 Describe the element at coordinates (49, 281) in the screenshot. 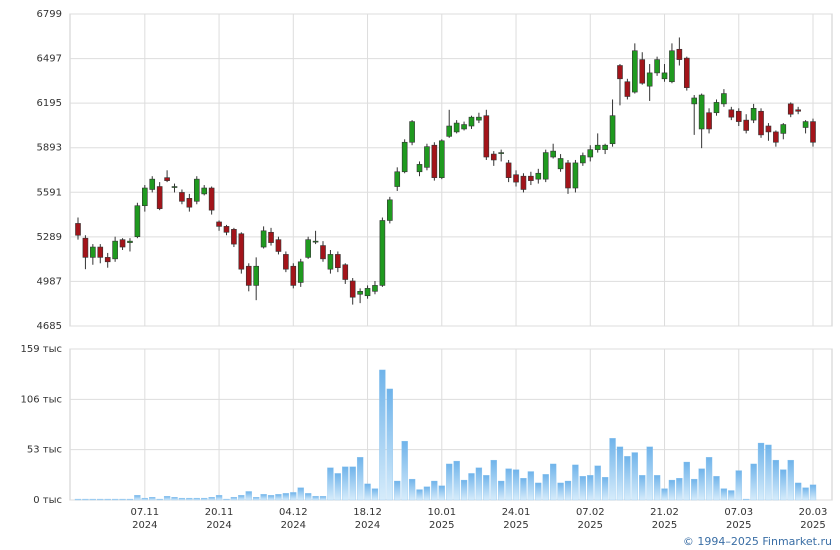

I see `y-tick-label: 4987` at that location.